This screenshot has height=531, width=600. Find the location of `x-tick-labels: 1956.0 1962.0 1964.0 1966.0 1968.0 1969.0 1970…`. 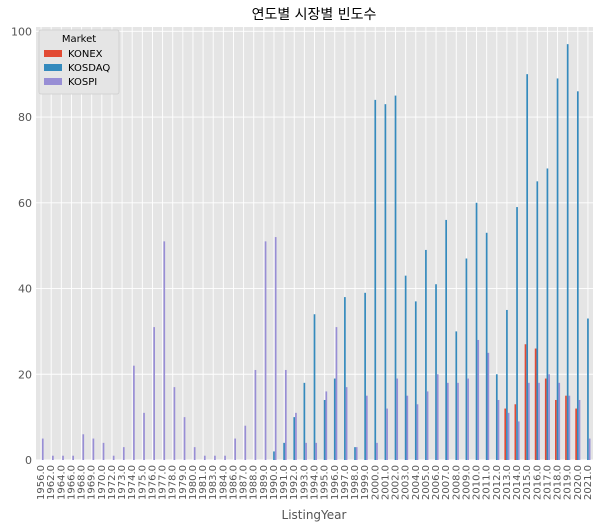

x-tick-labels: 1956.0 1962.0 1964.0 1966.0 1968.0 1969.0 1970… is located at coordinates (315, 482).